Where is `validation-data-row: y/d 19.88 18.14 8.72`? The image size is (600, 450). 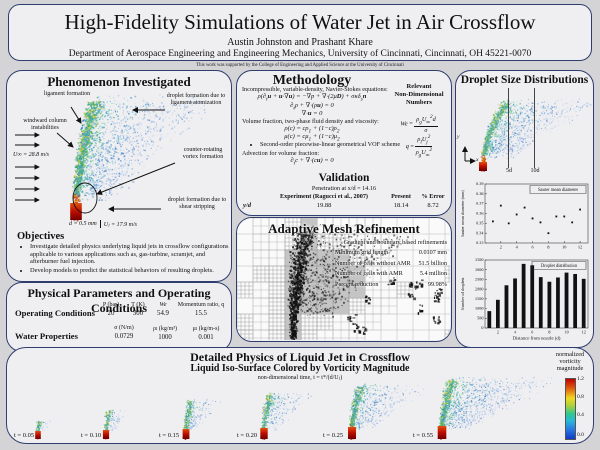 validation-data-row: y/d 19.88 18.14 8.72 is located at coordinates (345, 205).